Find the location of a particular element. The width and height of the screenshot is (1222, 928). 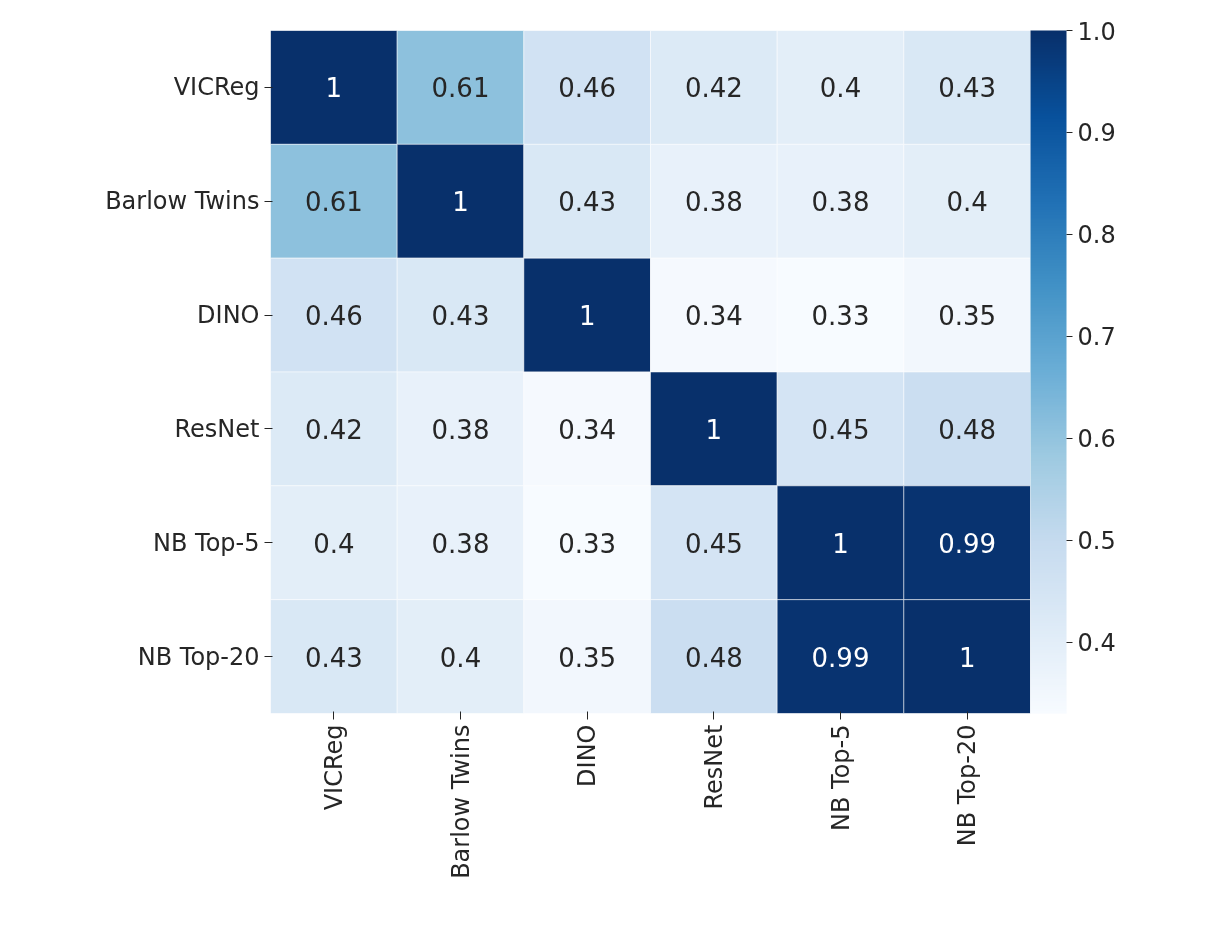

x-tick-label: ResNet is located at coordinates (713, 767).